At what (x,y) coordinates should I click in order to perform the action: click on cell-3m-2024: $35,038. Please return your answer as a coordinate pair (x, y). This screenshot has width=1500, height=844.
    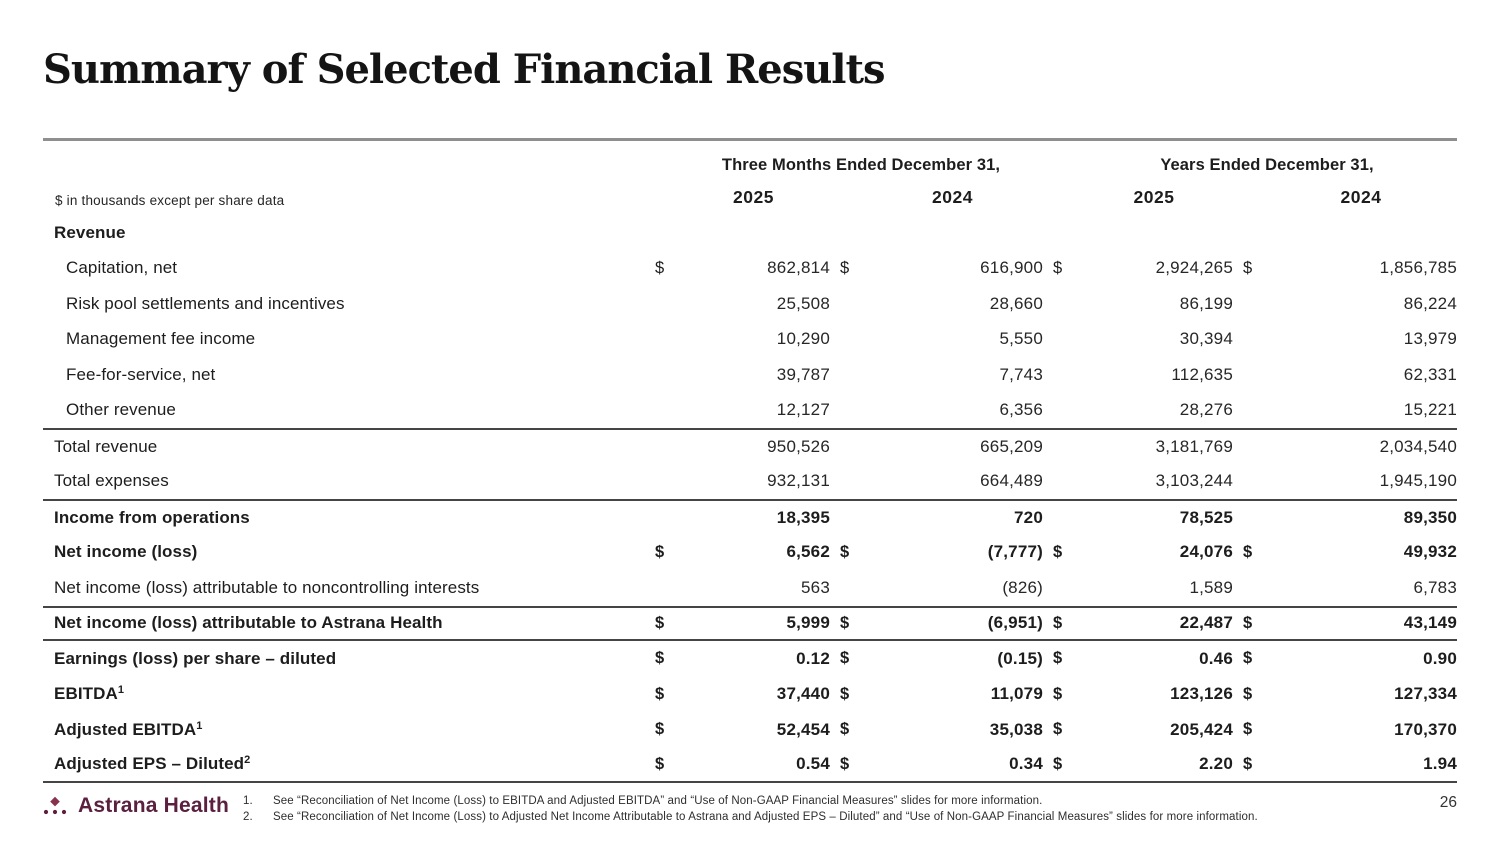
    Looking at the image, I should click on (941, 729).